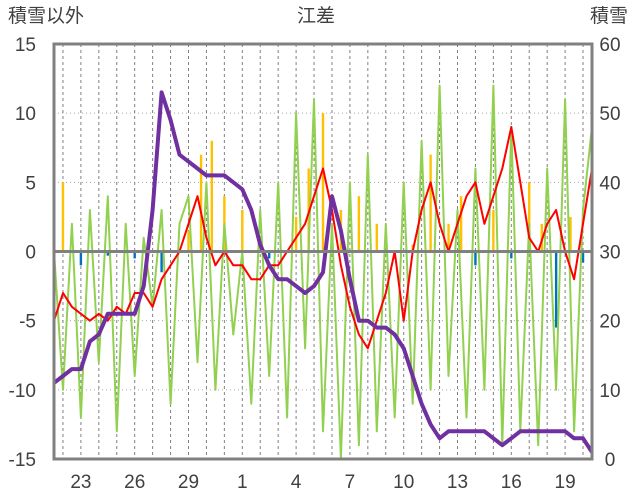 This screenshot has width=636, height=501. Describe the element at coordinates (609, 253) in the screenshot. I see `right-tick-label: 30` at that location.